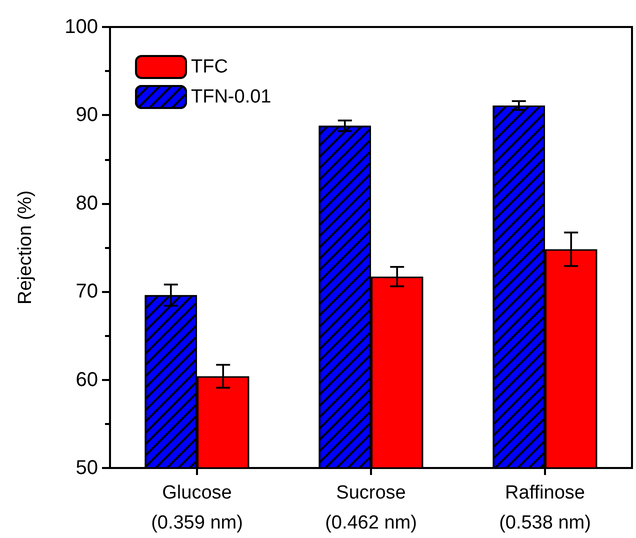  I want to click on y-tick-label: 100, so click(81, 27).